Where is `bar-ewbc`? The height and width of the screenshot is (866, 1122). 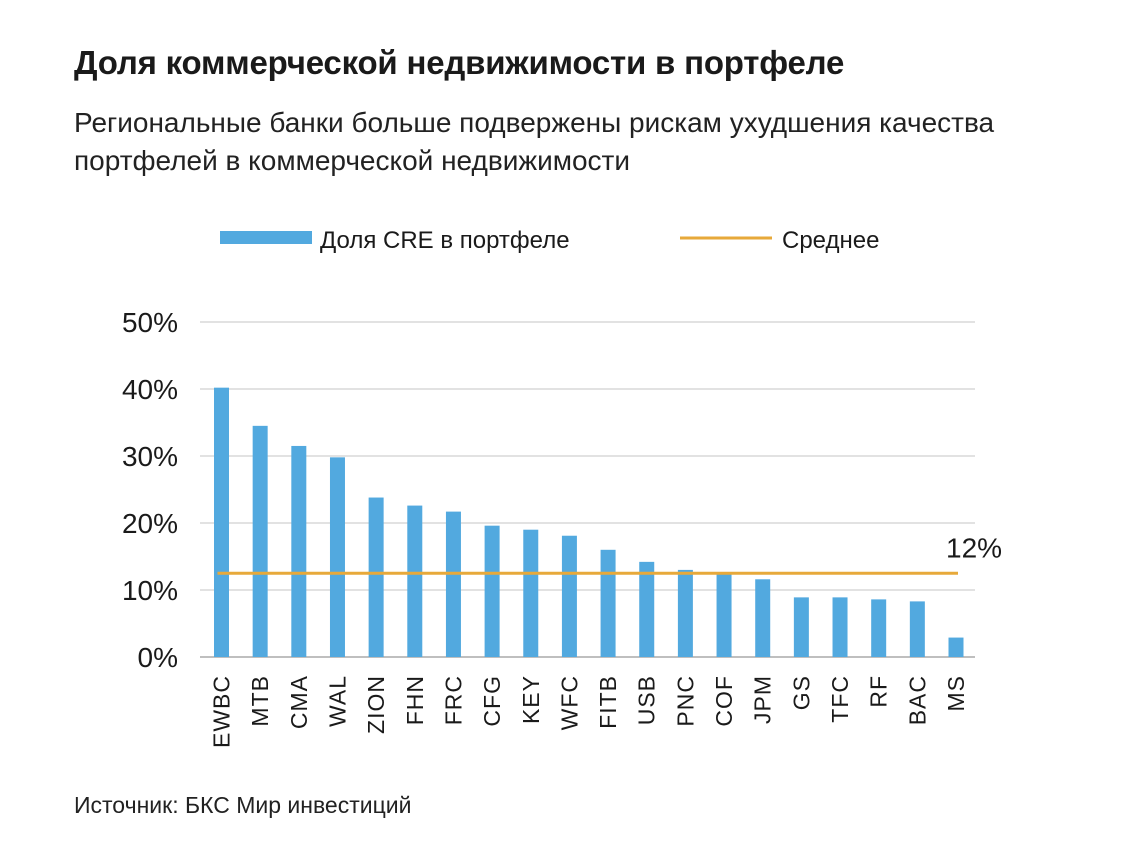 bar-ewbc is located at coordinates (221, 522).